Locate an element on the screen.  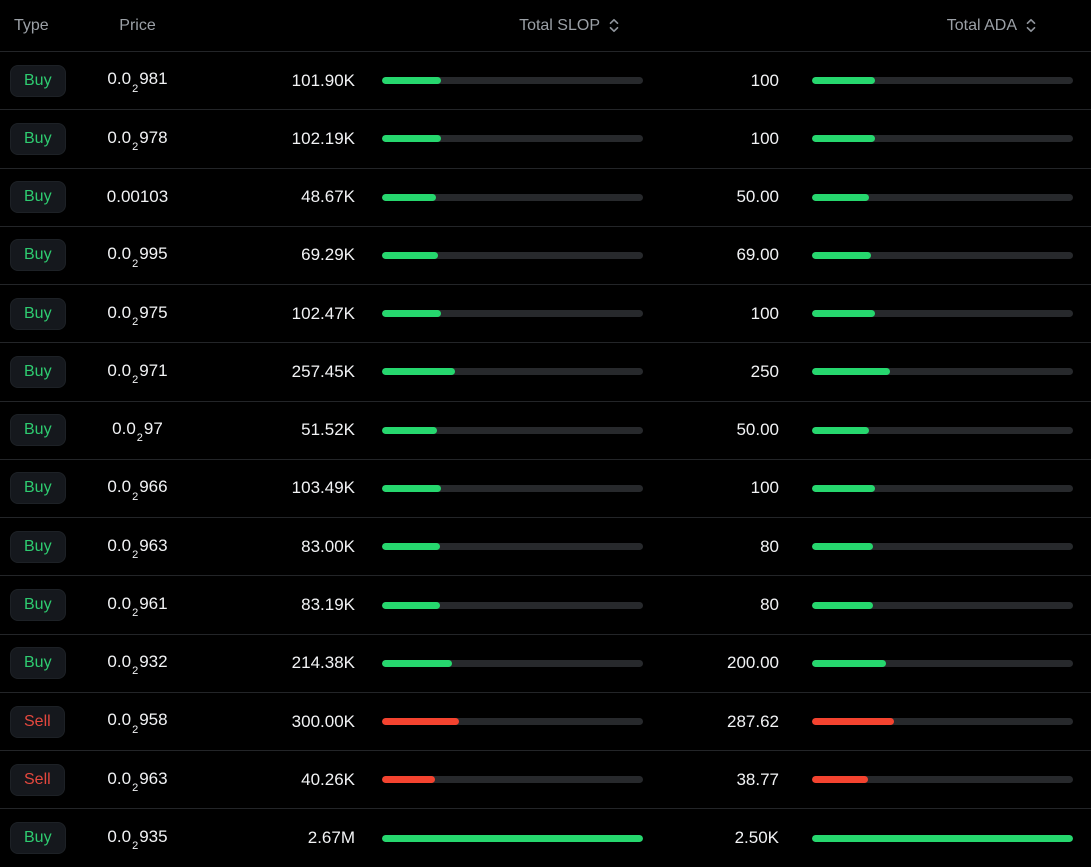
table-row: Buy 0.02963 83.00K 80 is located at coordinates (545, 546).